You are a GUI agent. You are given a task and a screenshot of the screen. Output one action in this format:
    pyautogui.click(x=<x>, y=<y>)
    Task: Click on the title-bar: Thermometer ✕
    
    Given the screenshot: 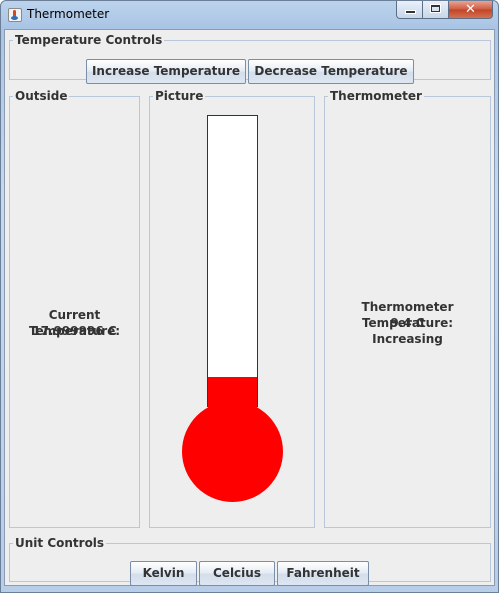 What is the action you would take?
    pyautogui.click(x=249, y=15)
    